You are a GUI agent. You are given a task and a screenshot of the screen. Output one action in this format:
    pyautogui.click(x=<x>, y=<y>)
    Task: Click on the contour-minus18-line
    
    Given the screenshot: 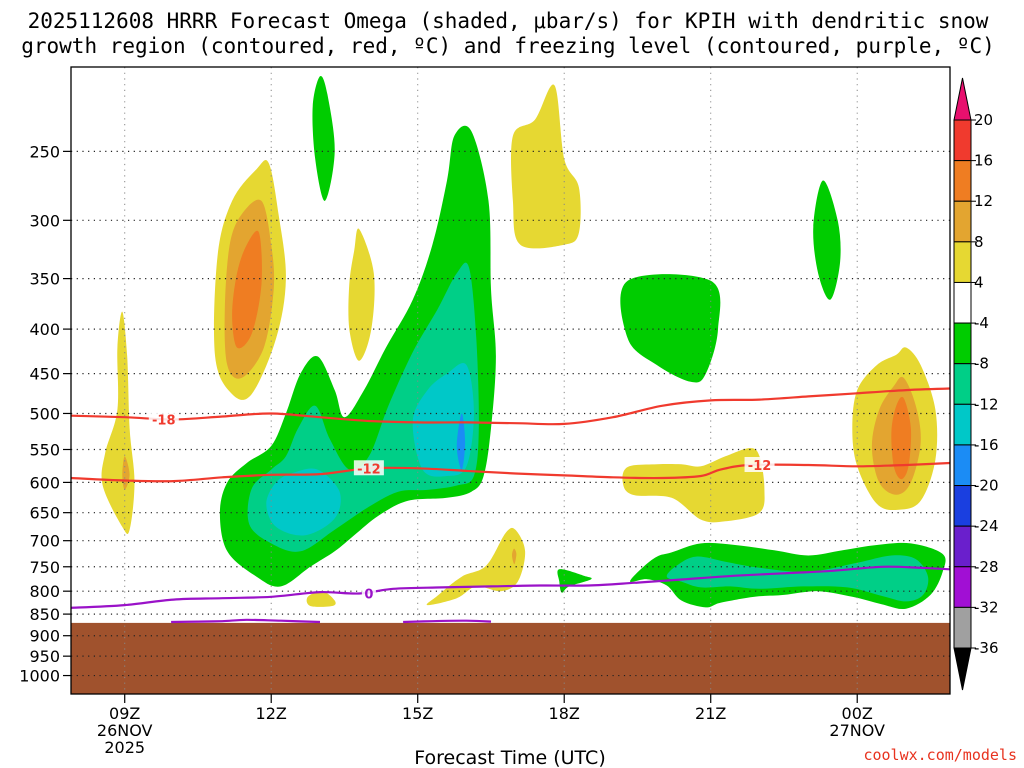 What is the action you would take?
    pyautogui.click(x=510, y=406)
    